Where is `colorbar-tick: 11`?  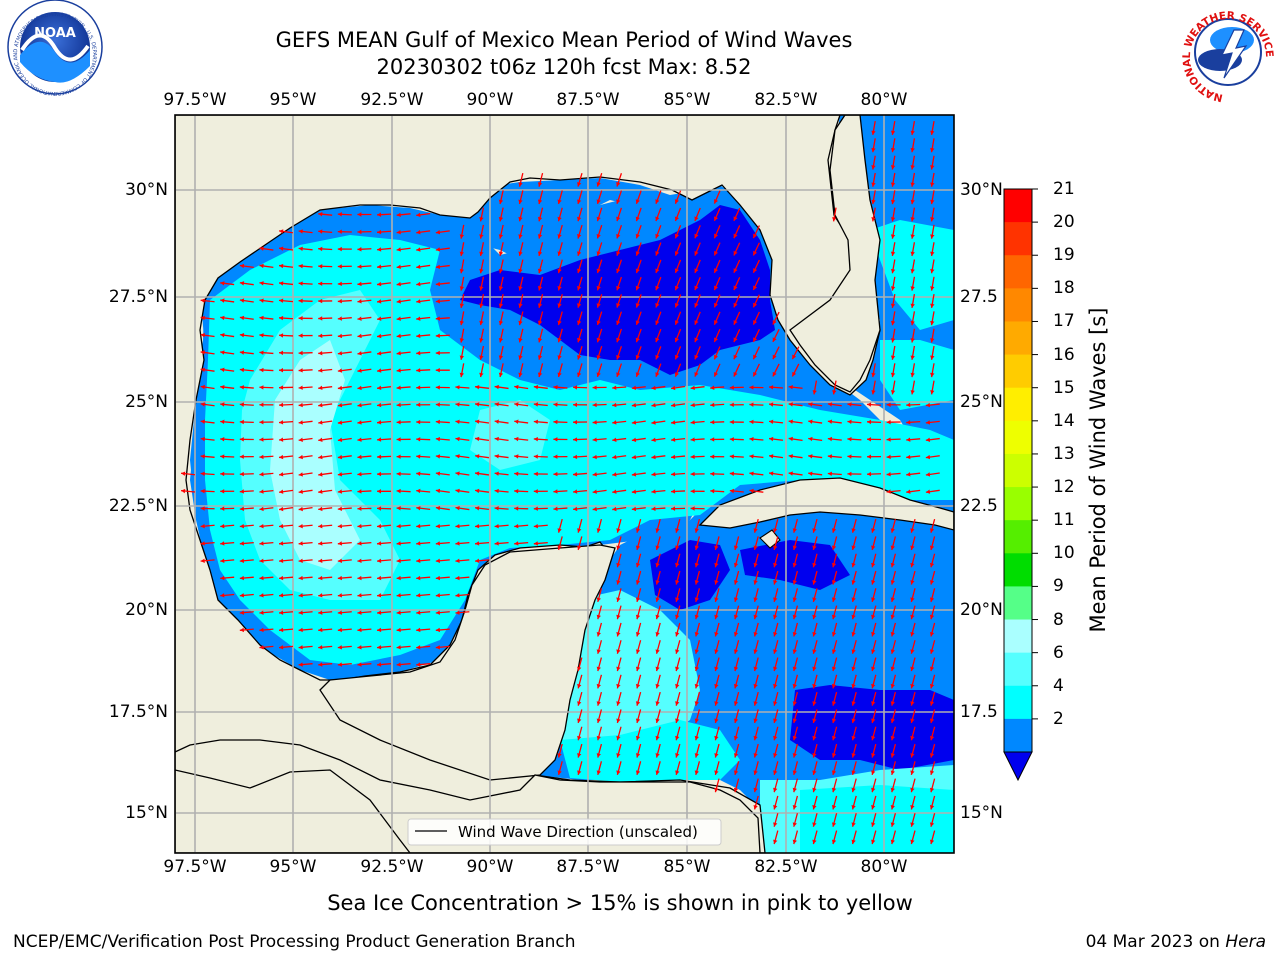
colorbar-tick: 11 is located at coordinates (1064, 520).